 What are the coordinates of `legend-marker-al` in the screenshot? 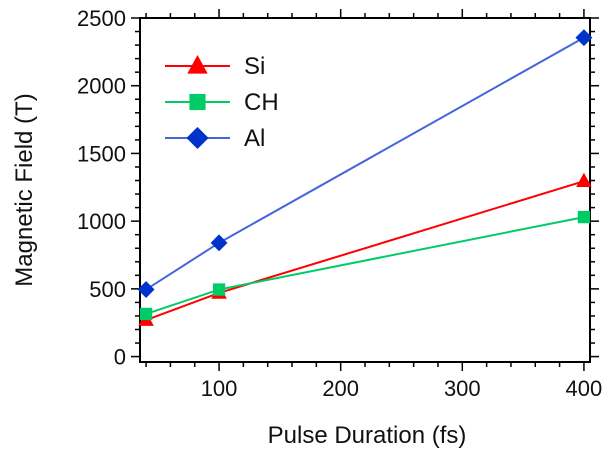 It's located at (197, 138).